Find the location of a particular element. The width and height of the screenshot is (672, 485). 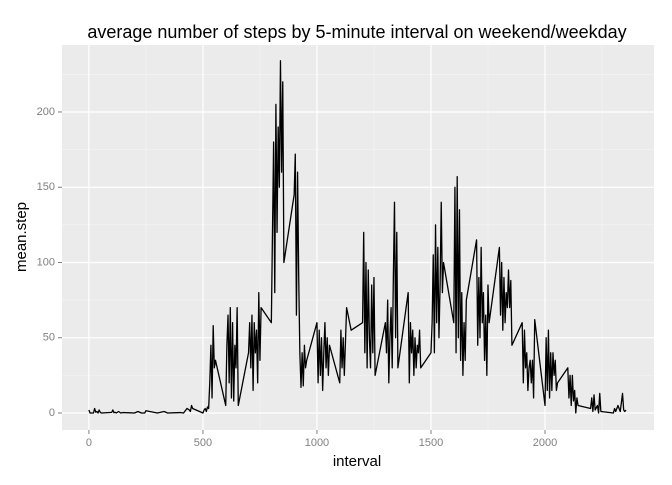

x-tick-label: 1500 is located at coordinates (431, 443).